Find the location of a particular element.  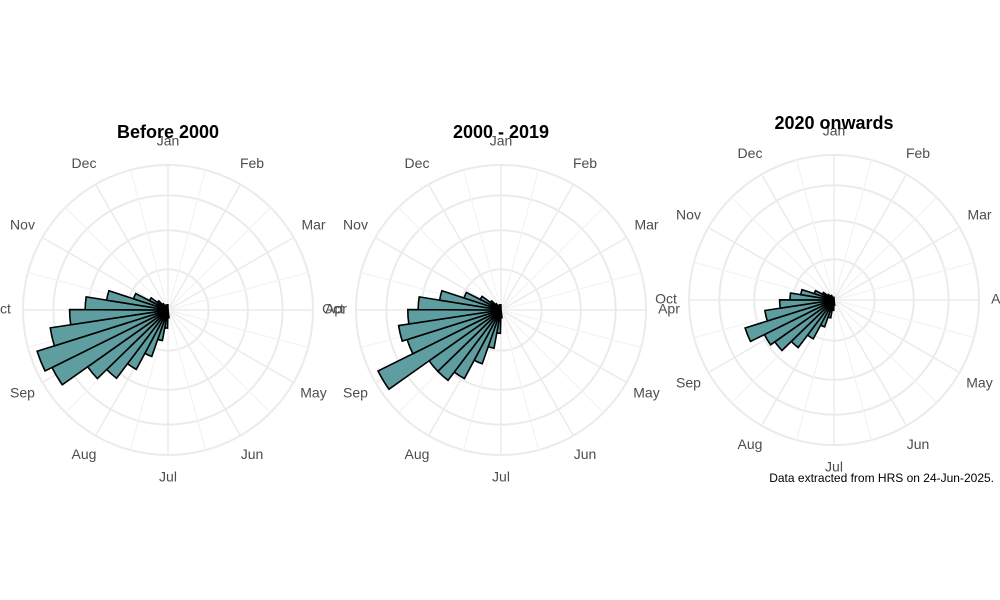

caption: Data extracted from HRS on 24-Jun-2025. is located at coordinates (881, 478).